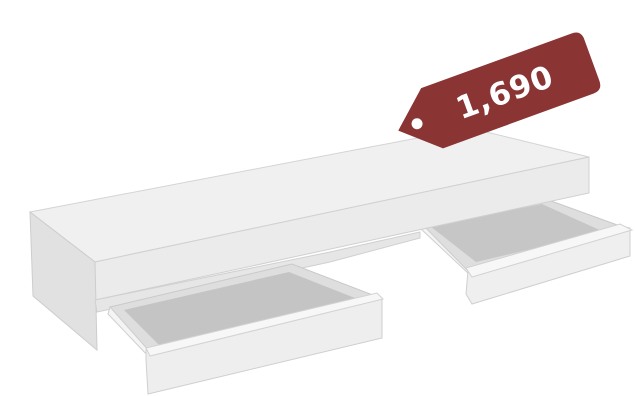 The height and width of the screenshot is (396, 635). Describe the element at coordinates (499, 90) in the screenshot. I see `price-tag-shape` at that location.